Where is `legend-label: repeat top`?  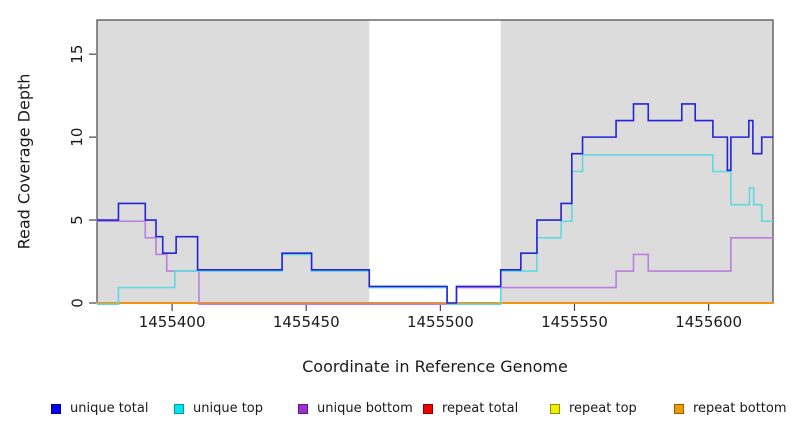 legend-label: repeat top is located at coordinates (603, 408).